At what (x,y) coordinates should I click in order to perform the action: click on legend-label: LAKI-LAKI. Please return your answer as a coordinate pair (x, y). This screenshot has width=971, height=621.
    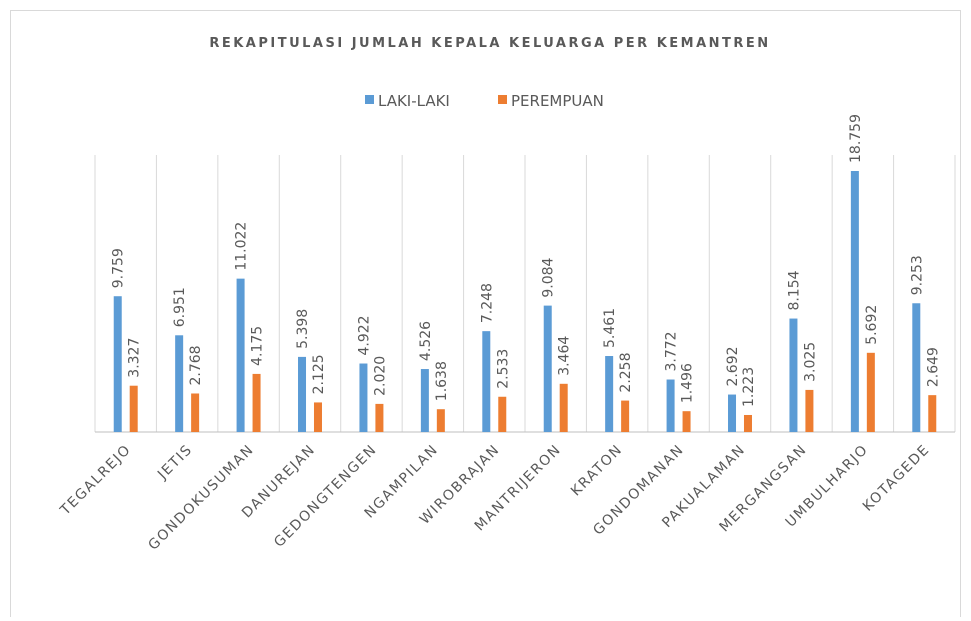
    Looking at the image, I should click on (414, 101).